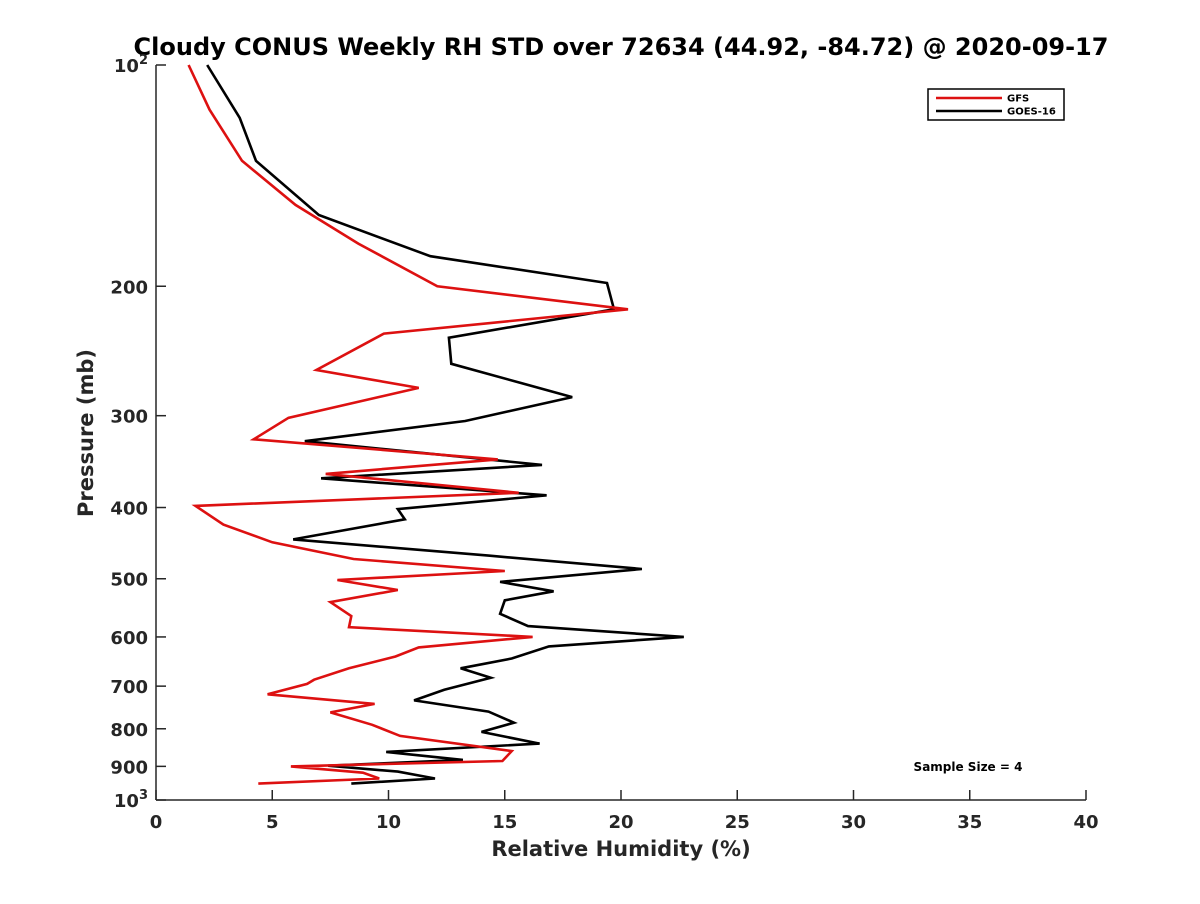 This screenshot has height=904, width=1200. Describe the element at coordinates (131, 65) in the screenshot. I see `y-tick-label: 10²` at that location.